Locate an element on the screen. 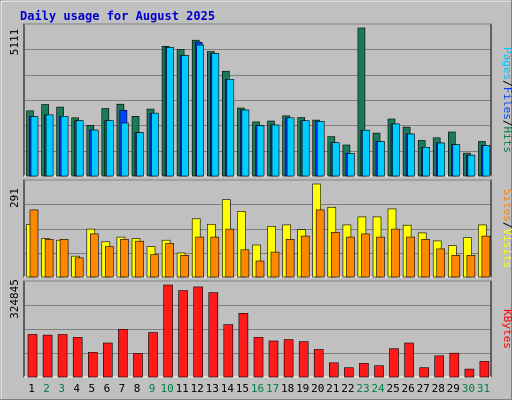 The width and height of the screenshot is (512, 400). x-tick-label-day-31: 31 is located at coordinates (483, 388).